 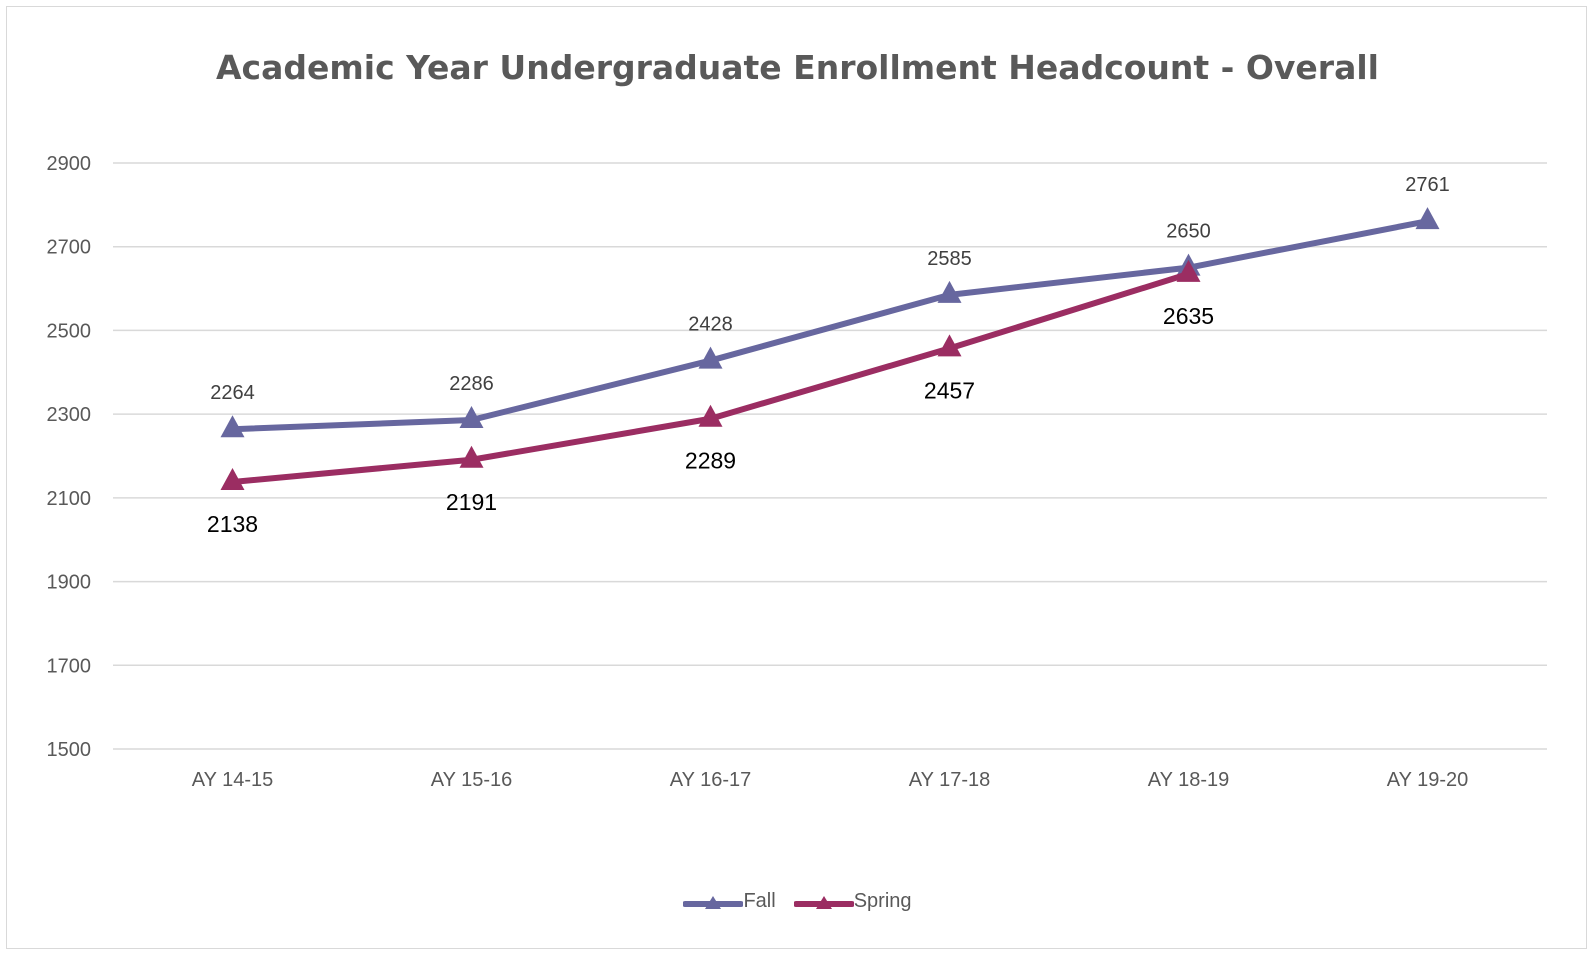 What do you see at coordinates (232, 393) in the screenshot?
I see `data-label-fall: 2264` at bounding box center [232, 393].